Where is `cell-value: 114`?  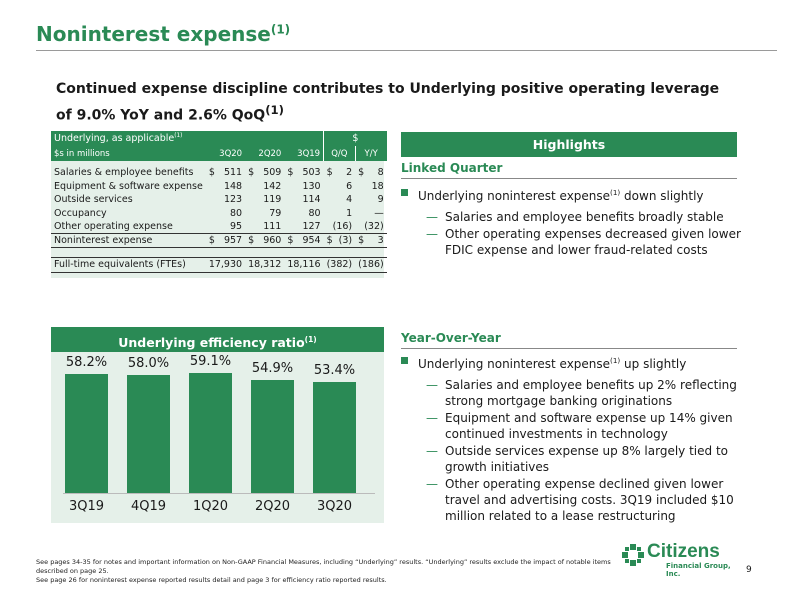
cell-value: 114 is located at coordinates (311, 200).